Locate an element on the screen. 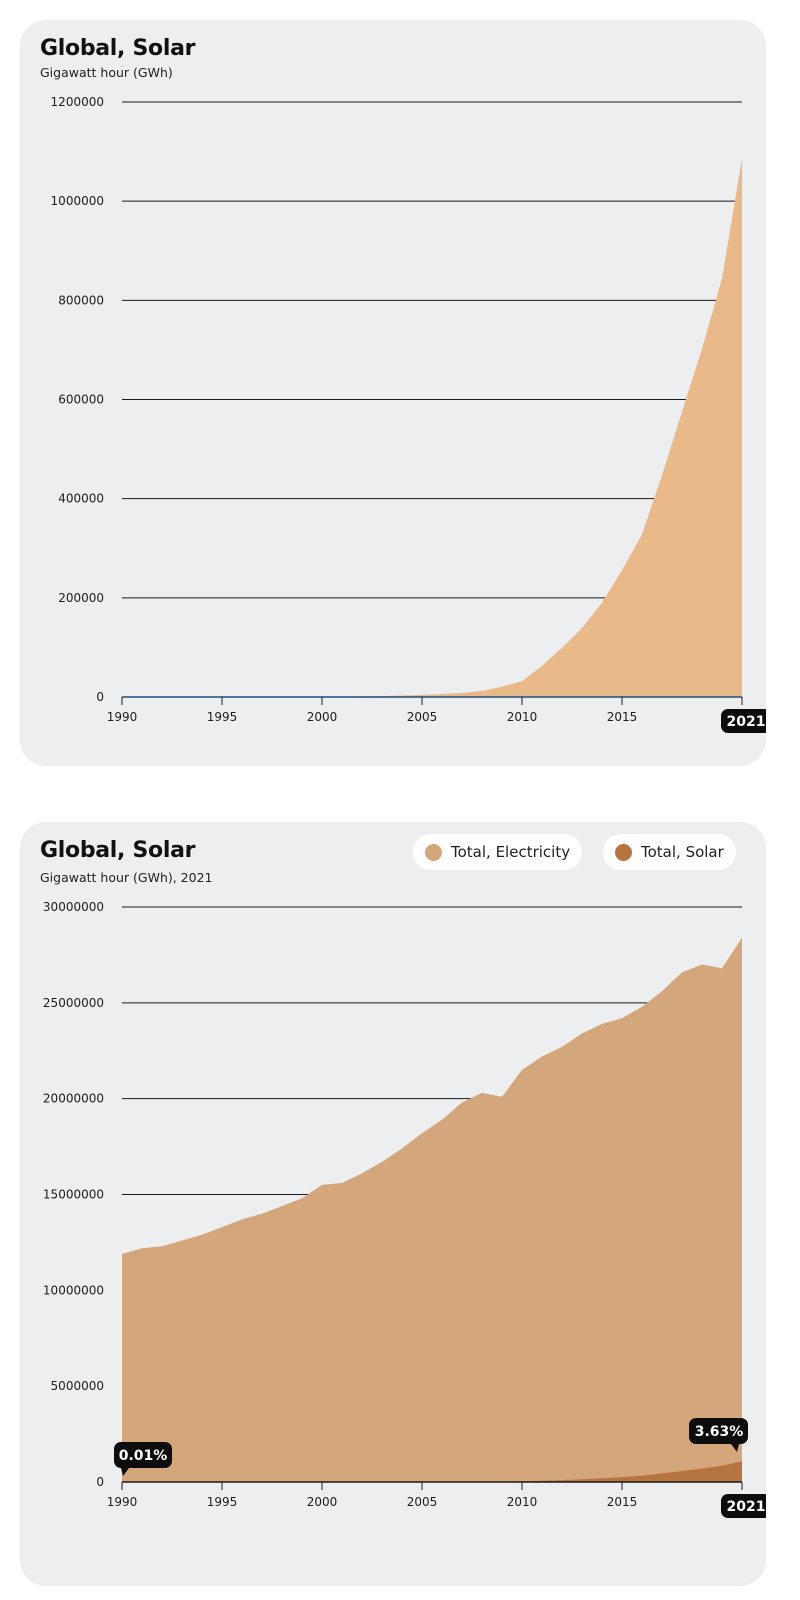  y-tick-label: 800000 is located at coordinates (81, 300).